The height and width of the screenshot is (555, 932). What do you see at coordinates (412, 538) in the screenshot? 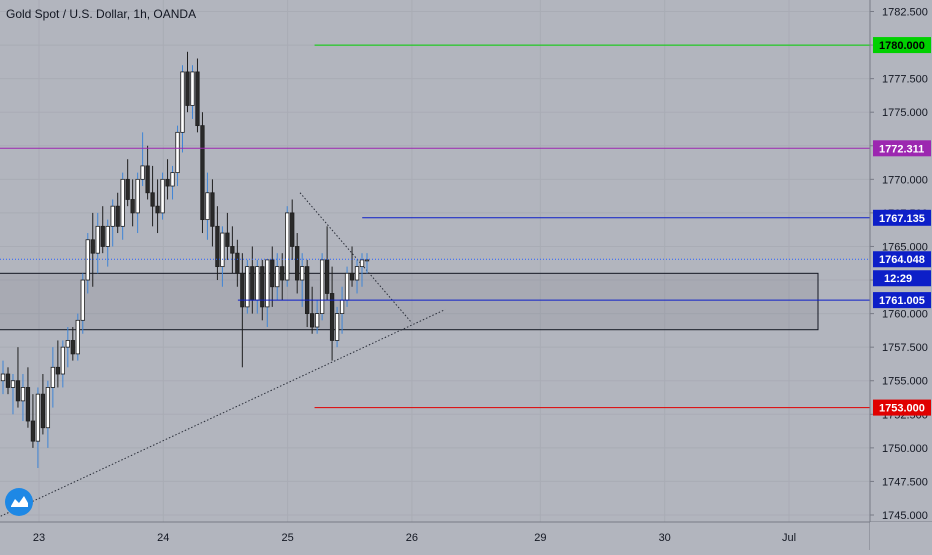
I see `x-tick-label: 26` at bounding box center [412, 538].